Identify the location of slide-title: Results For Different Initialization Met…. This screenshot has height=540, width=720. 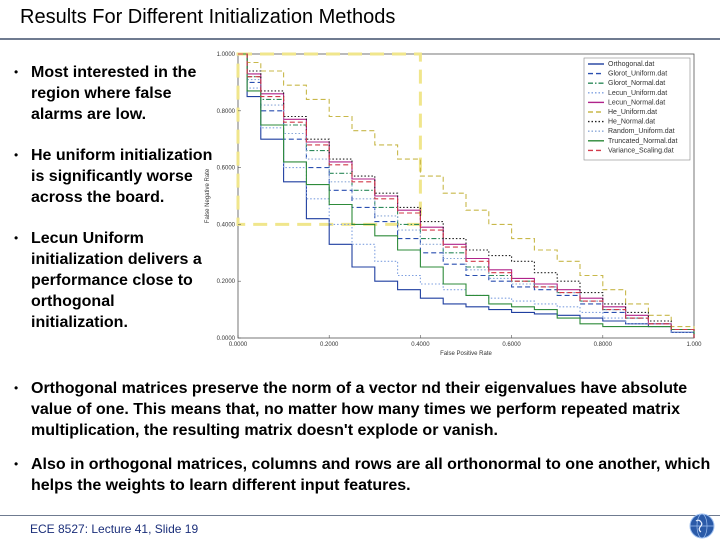
(208, 17).